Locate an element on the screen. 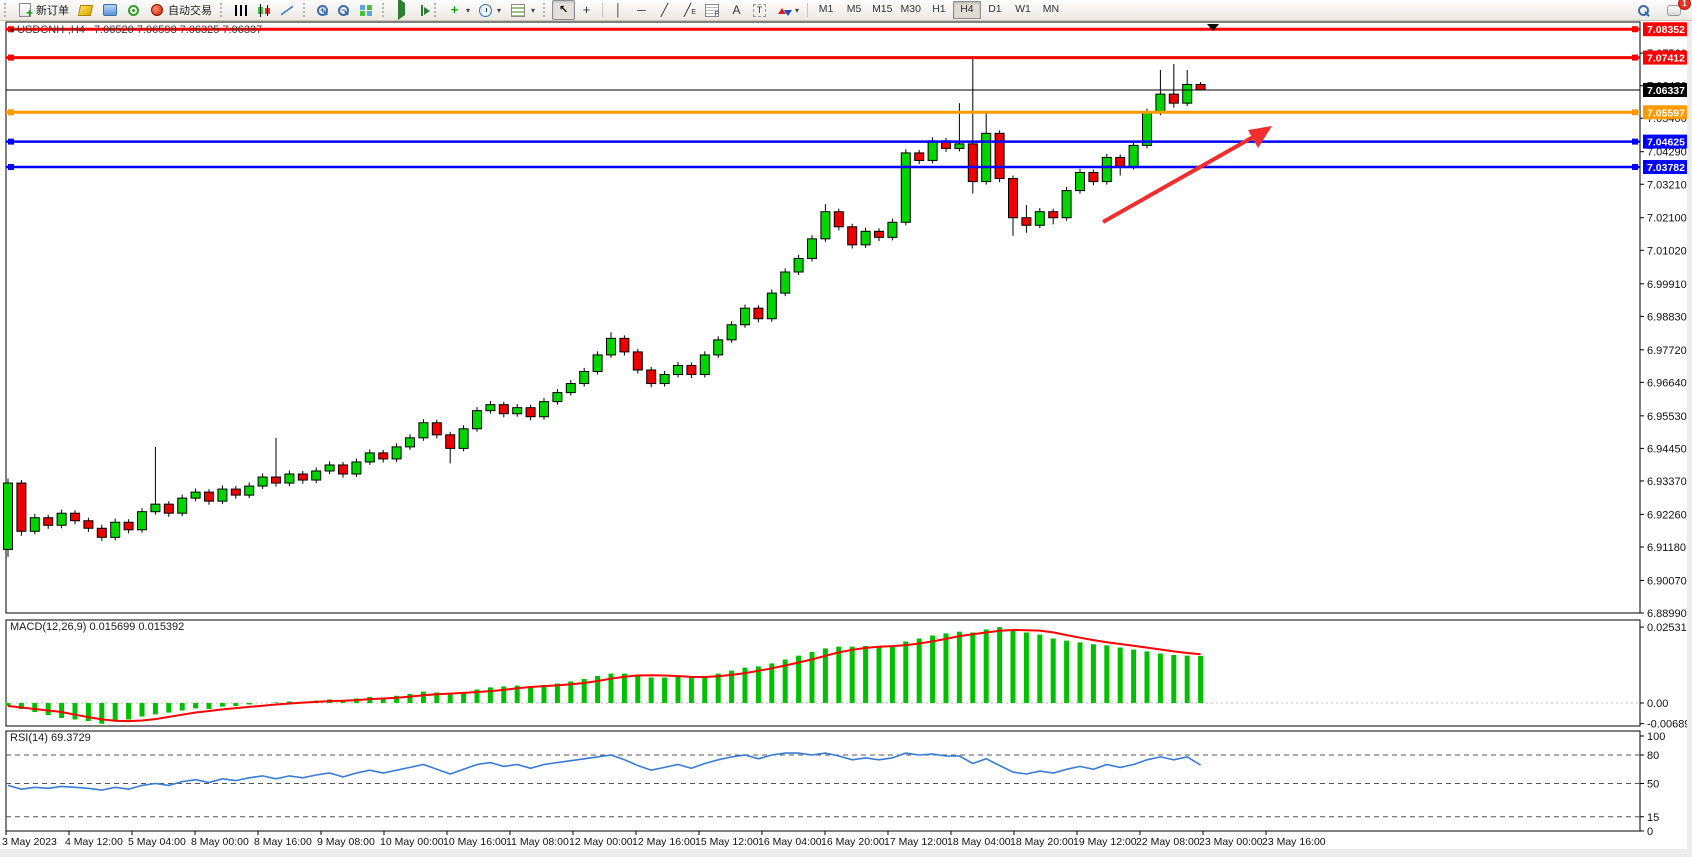 The width and height of the screenshot is (1692, 857). bar-chart-icon is located at coordinates (241, 10).